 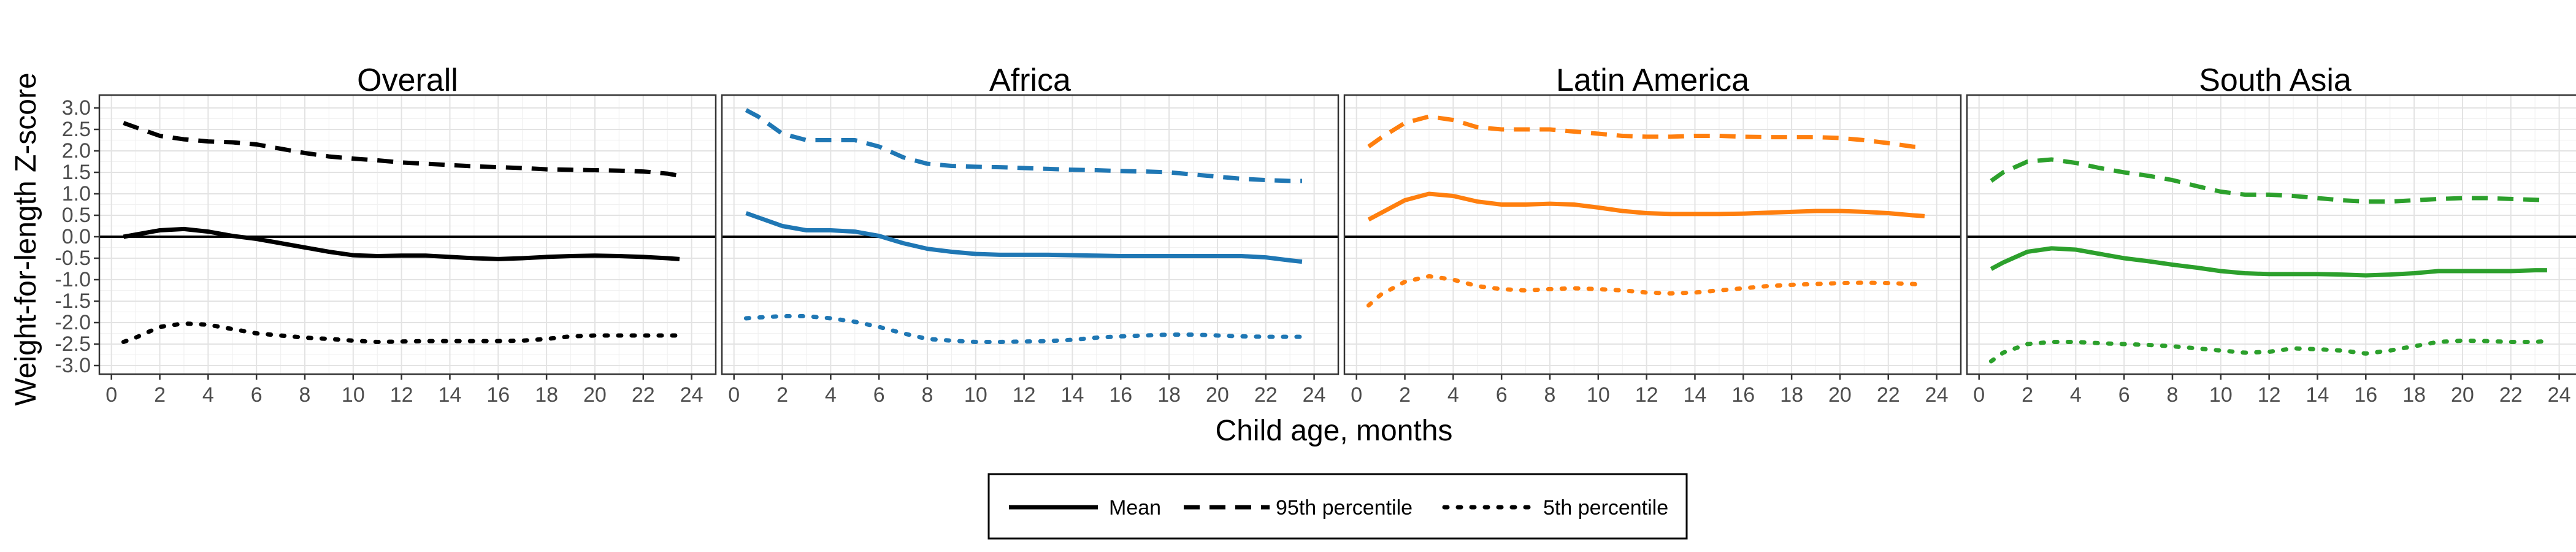 What do you see at coordinates (76, 236) in the screenshot?
I see `y-tick-label: 0.0` at bounding box center [76, 236].